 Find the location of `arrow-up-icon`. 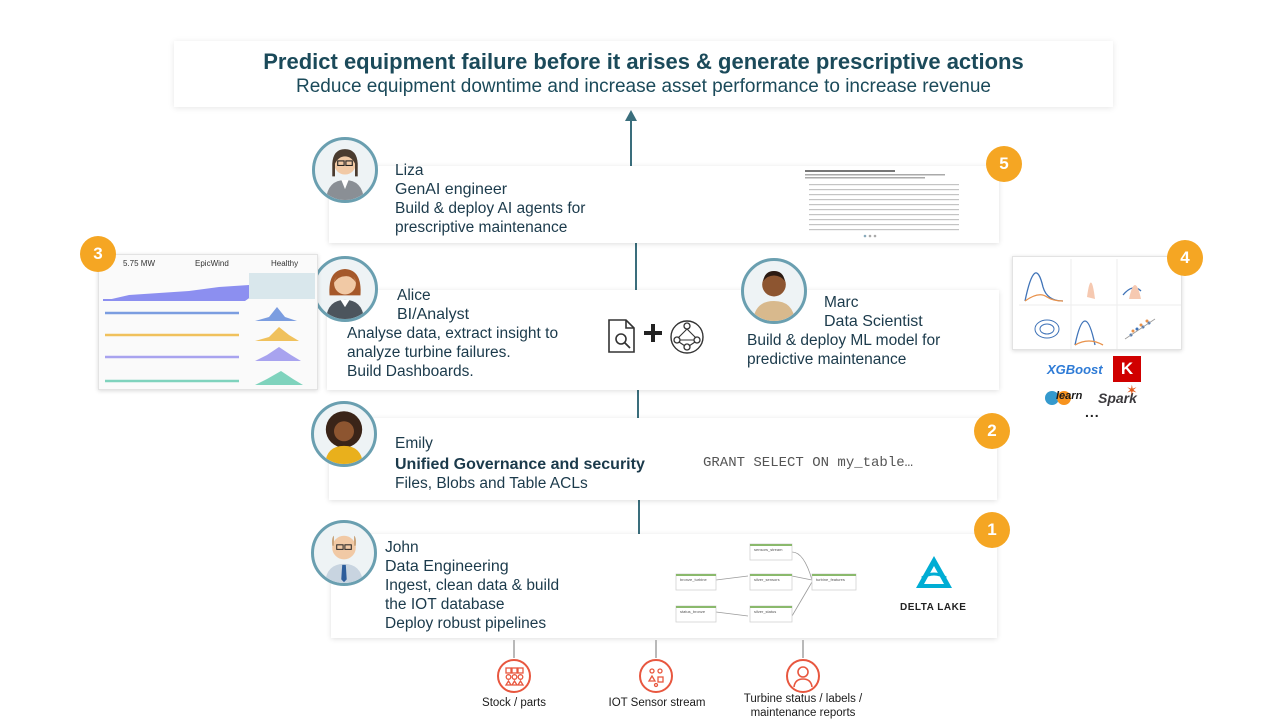

arrow-up-icon is located at coordinates (631, 115).